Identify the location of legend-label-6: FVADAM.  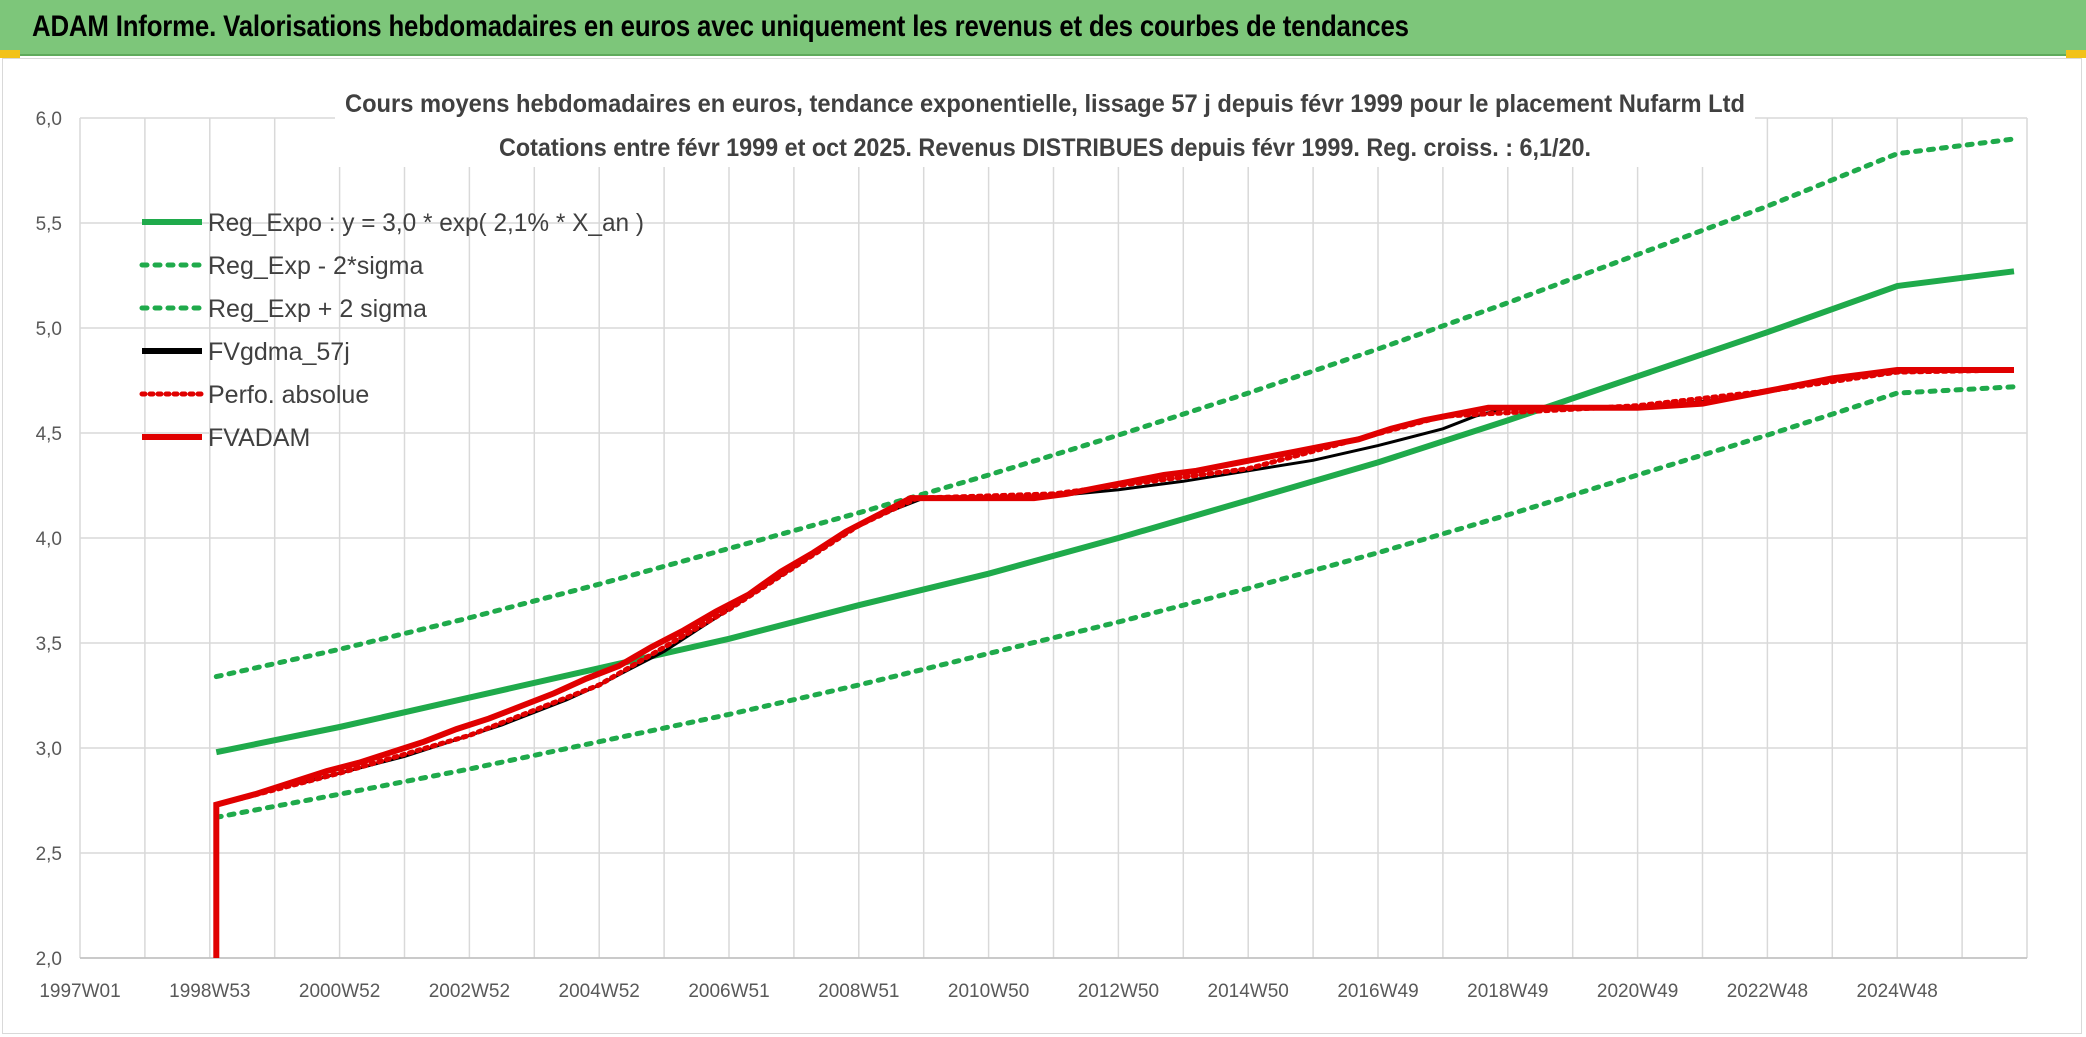
(259, 438).